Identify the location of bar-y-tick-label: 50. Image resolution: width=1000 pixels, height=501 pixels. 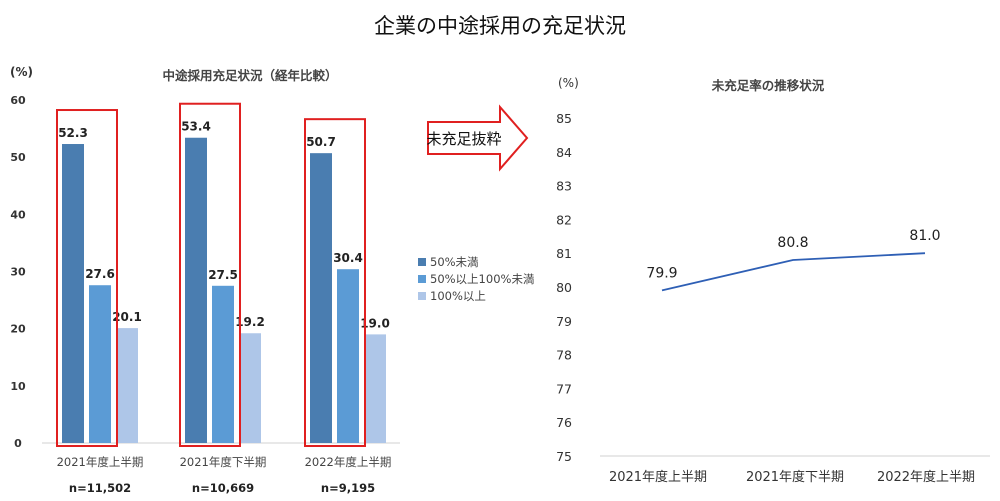
(18, 157).